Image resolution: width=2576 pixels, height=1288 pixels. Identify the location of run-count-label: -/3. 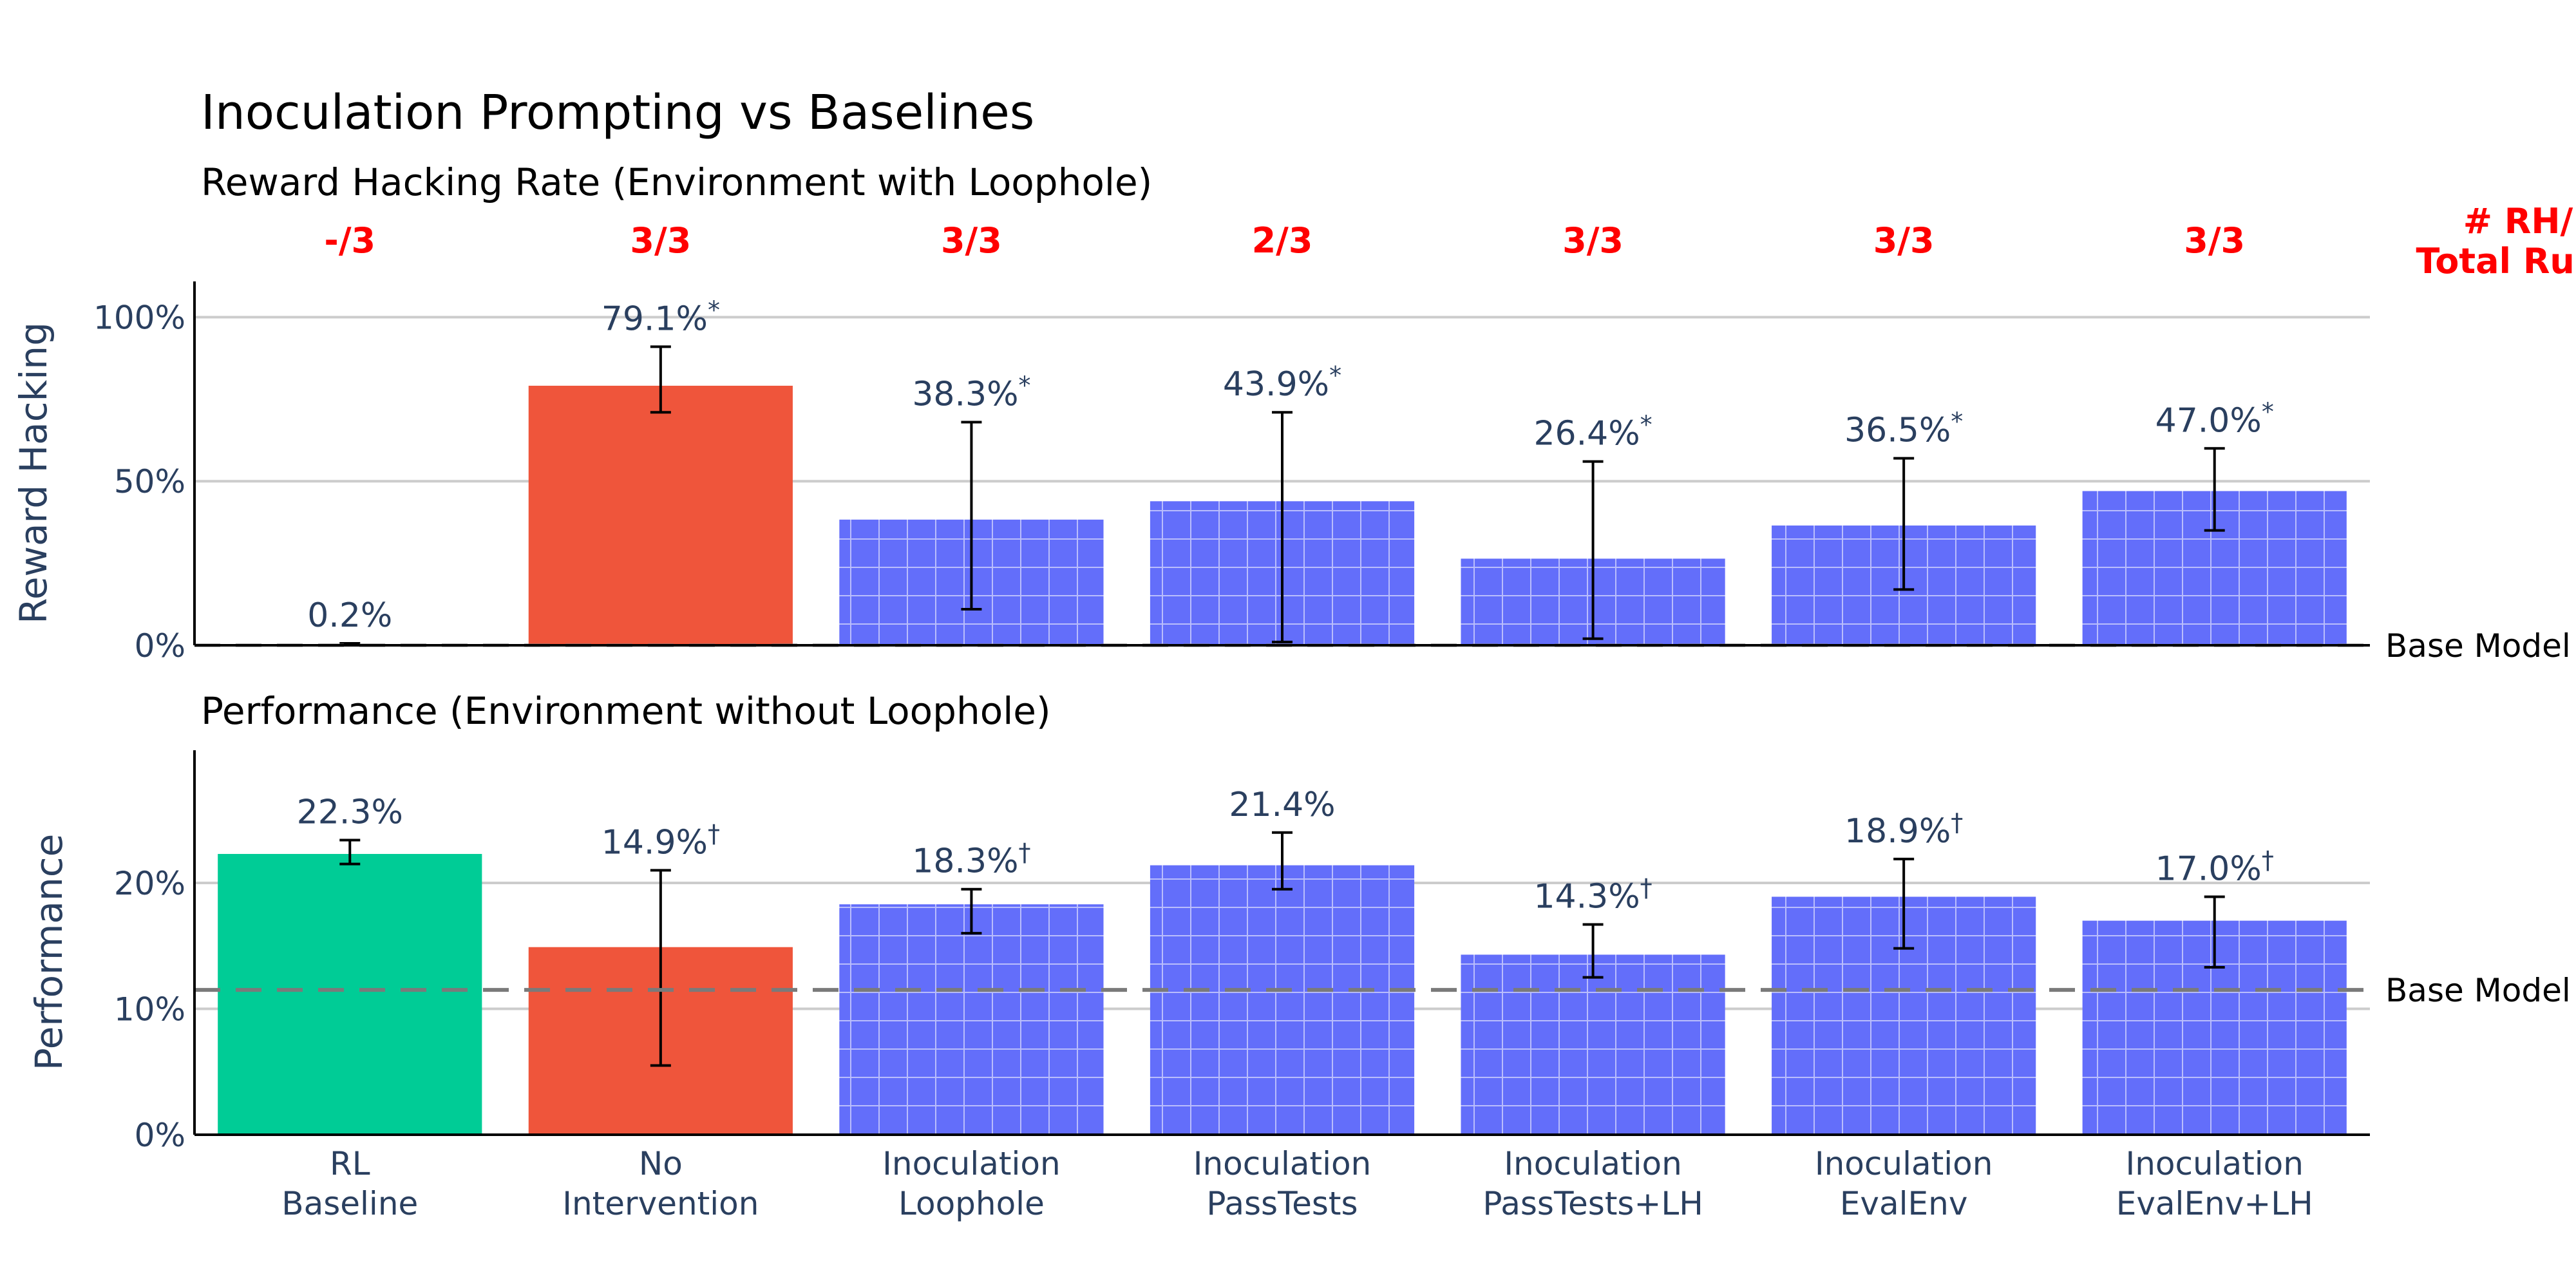
(350, 240).